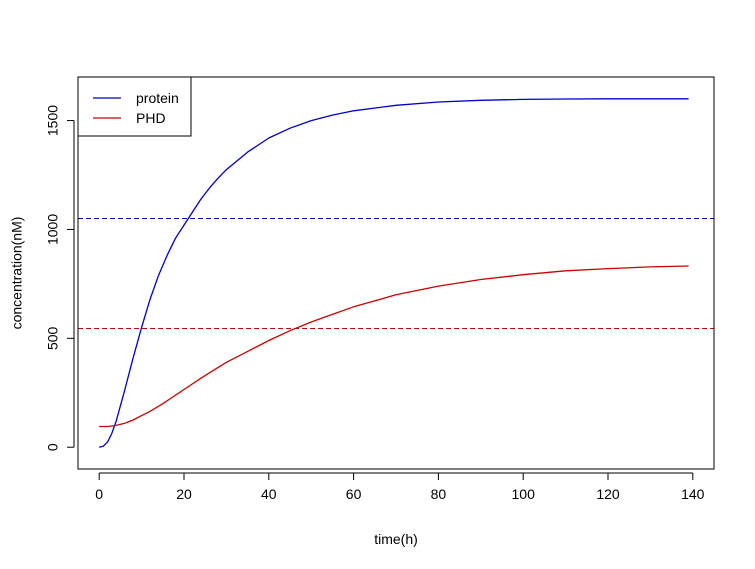  What do you see at coordinates (53, 120) in the screenshot?
I see `y-tick-label-1500: 1500` at bounding box center [53, 120].